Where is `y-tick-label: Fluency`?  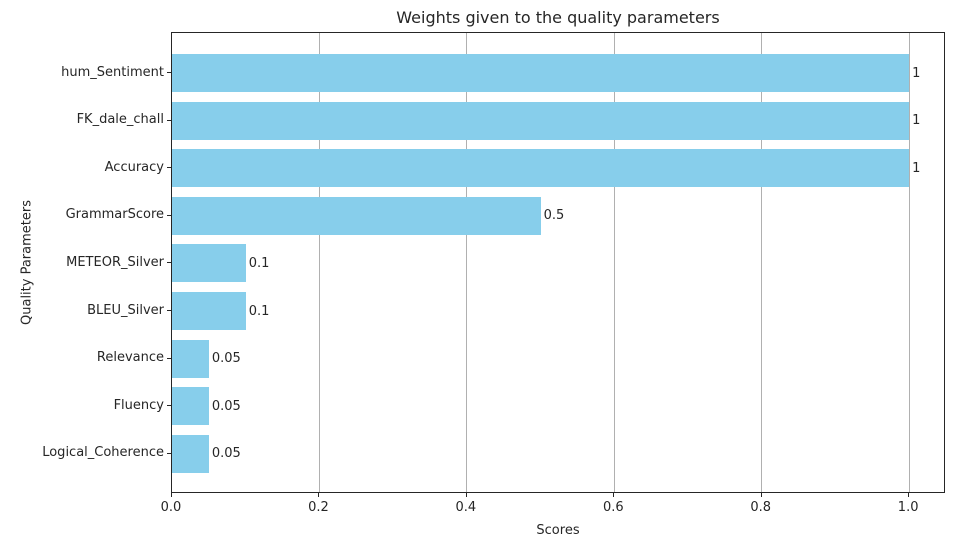 y-tick-label: Fluency is located at coordinates (138, 405).